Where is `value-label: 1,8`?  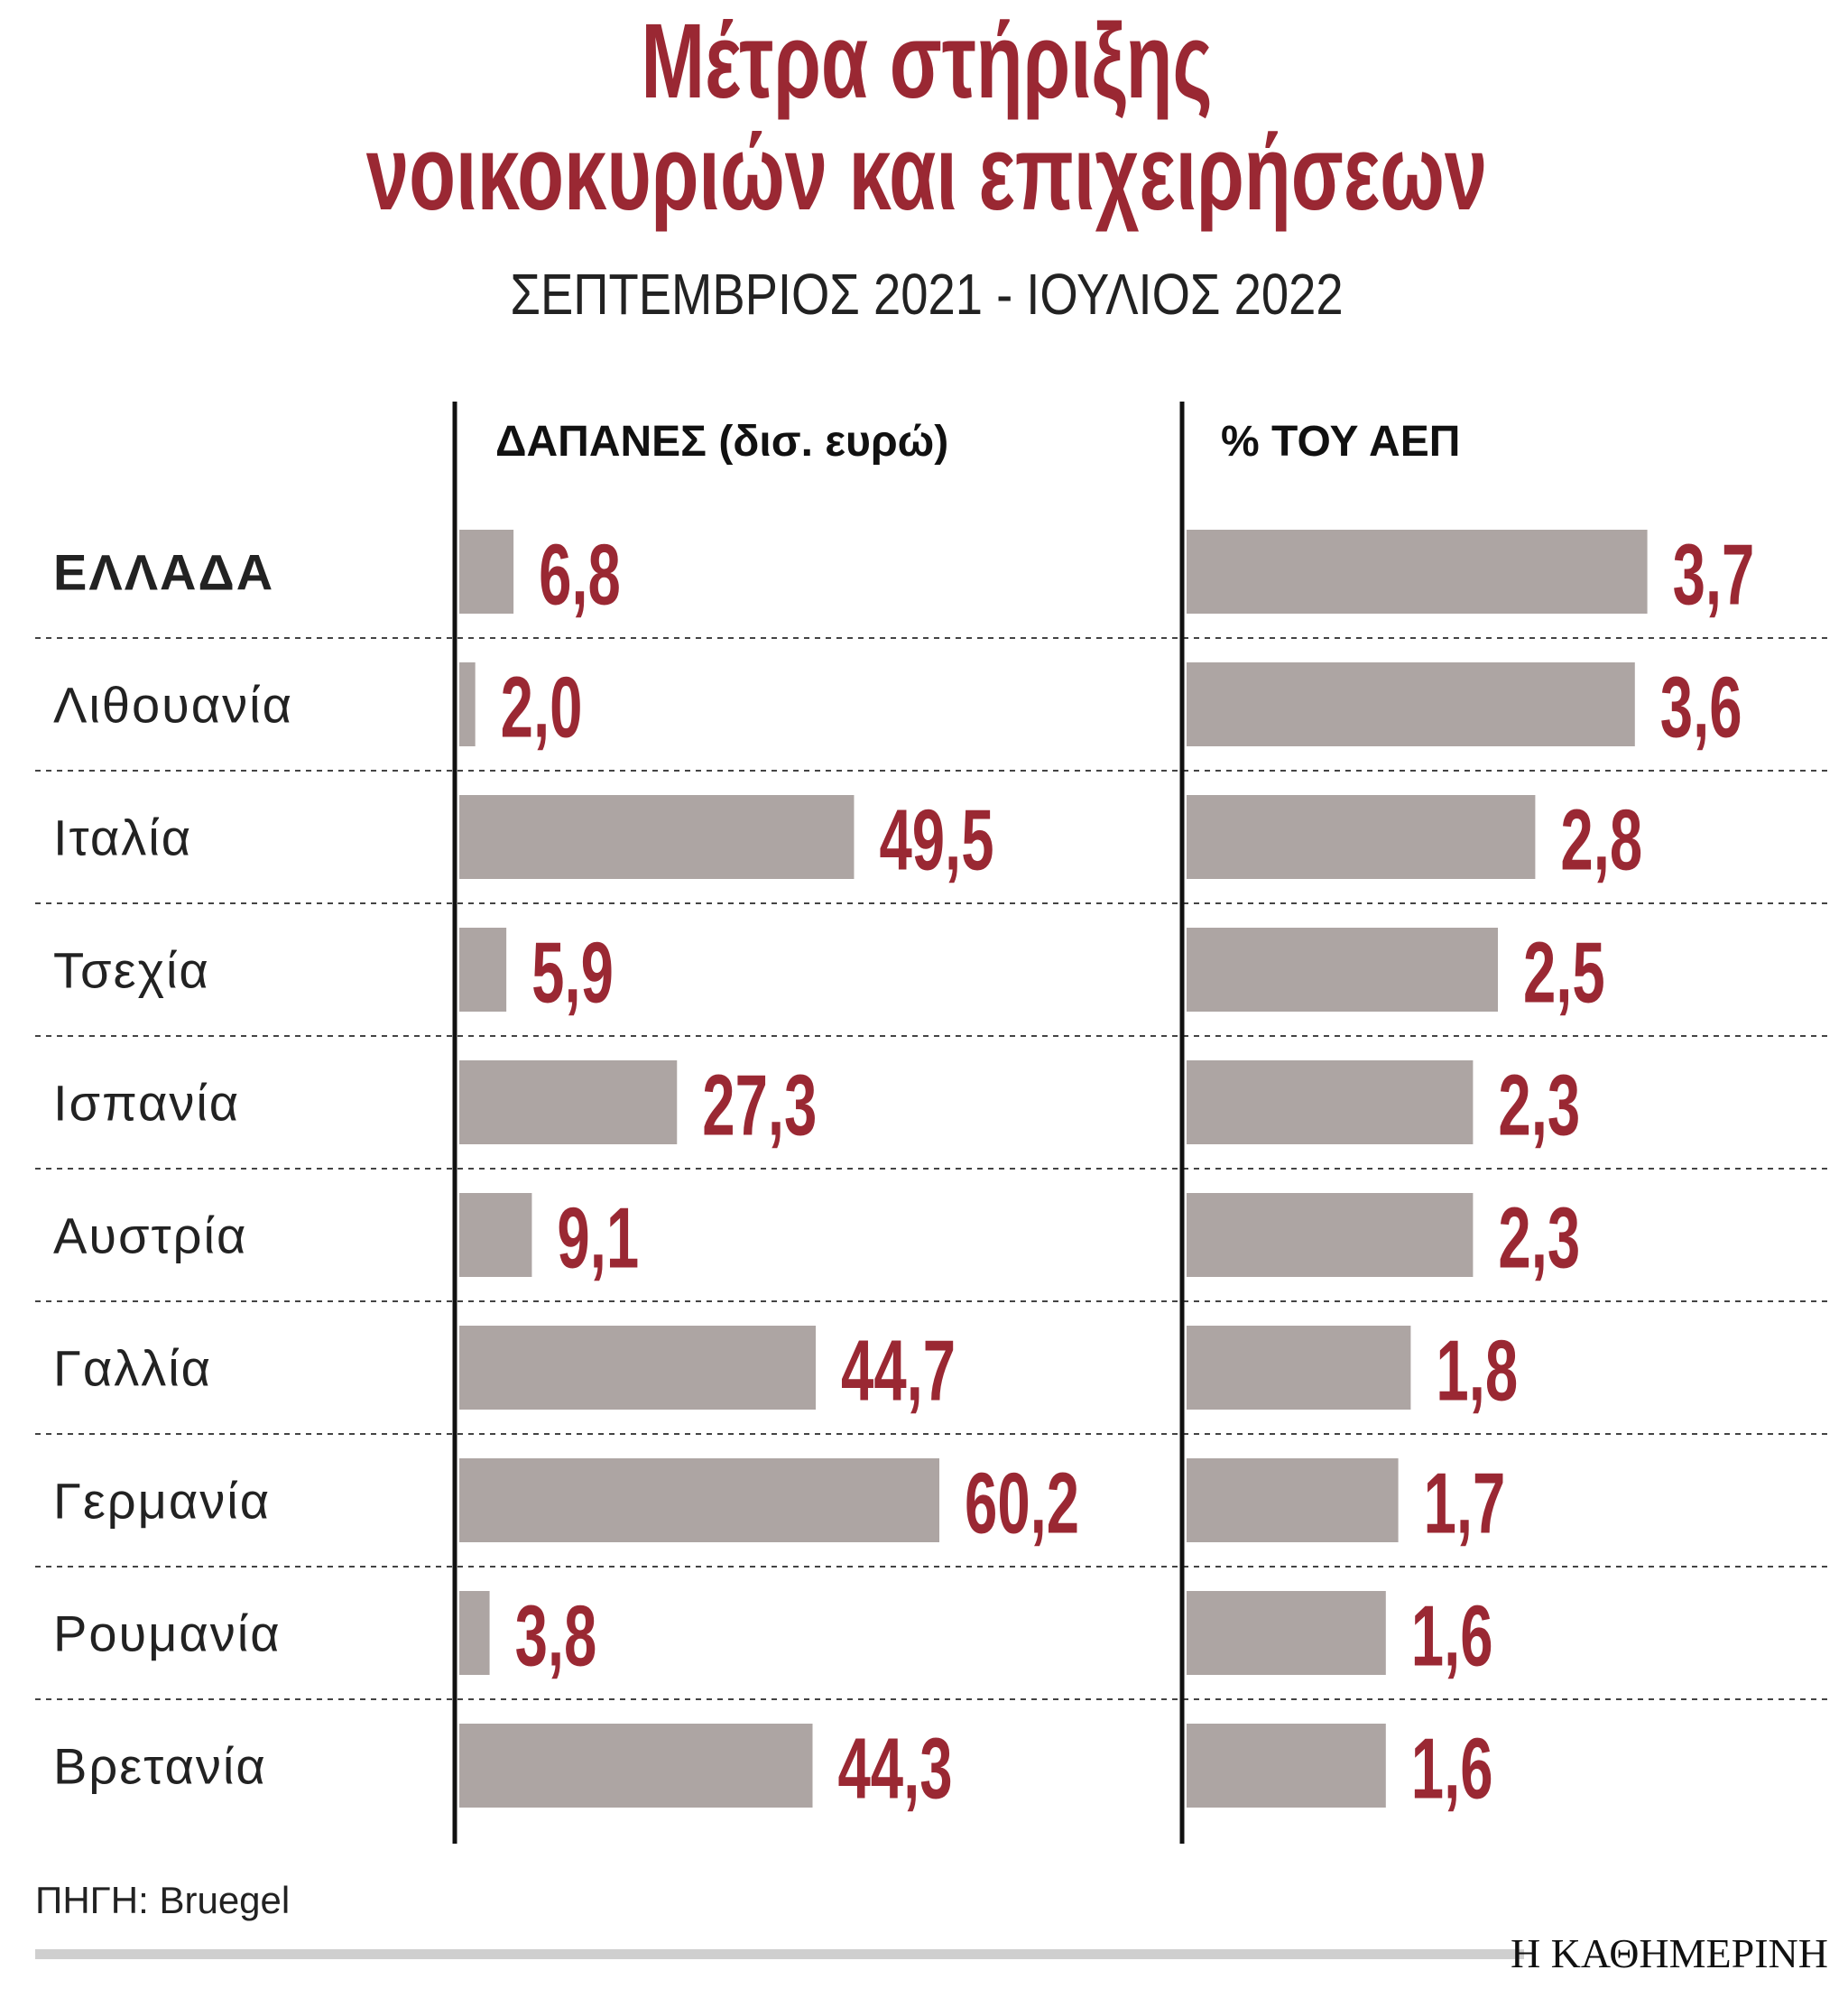
value-label: 1,8 is located at coordinates (1477, 1371).